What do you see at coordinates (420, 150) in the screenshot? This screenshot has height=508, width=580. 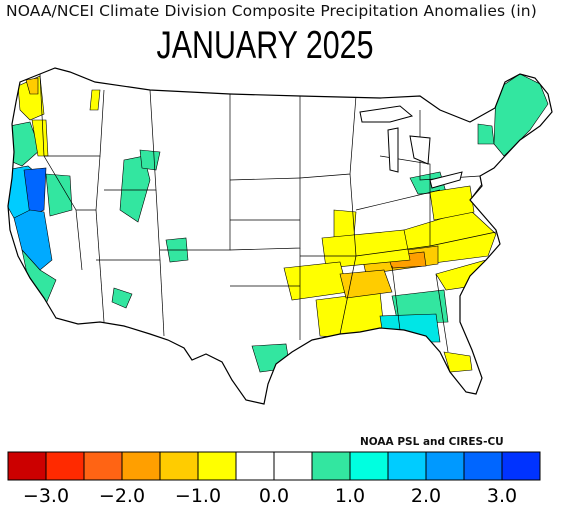 I see `lake-huron` at bounding box center [420, 150].